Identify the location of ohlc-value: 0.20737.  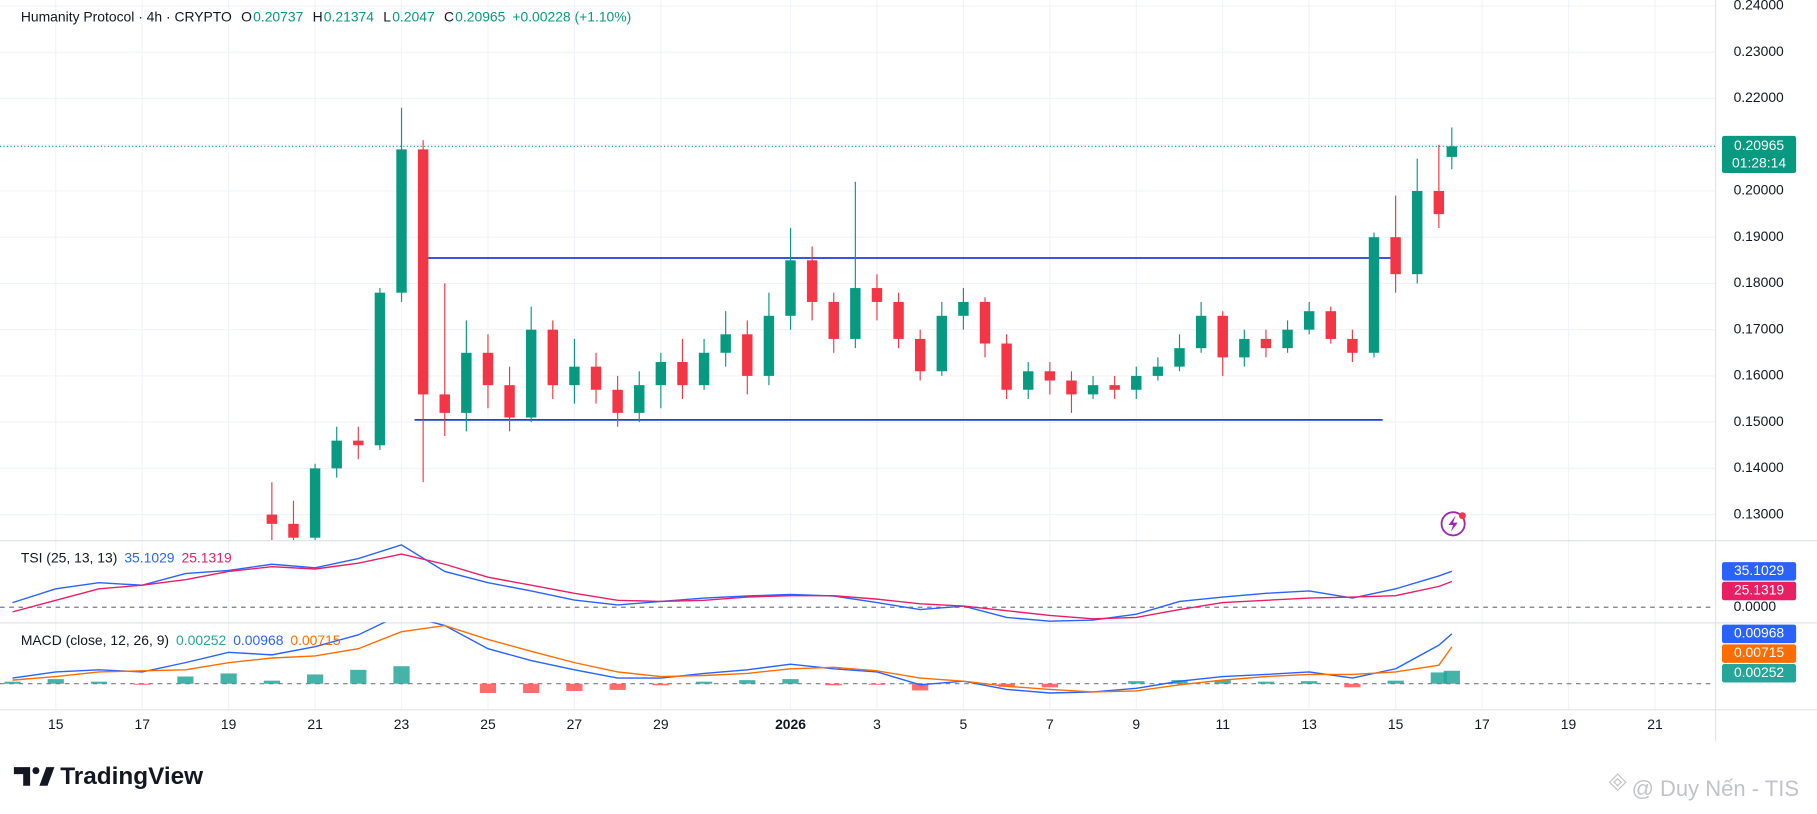
(278, 16).